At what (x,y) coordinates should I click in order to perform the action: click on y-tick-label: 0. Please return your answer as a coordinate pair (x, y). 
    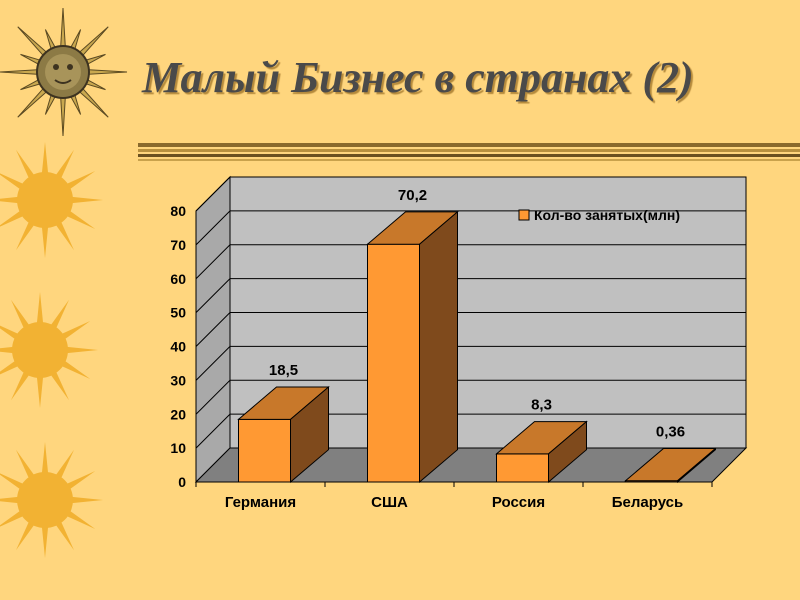
    Looking at the image, I should click on (182, 482).